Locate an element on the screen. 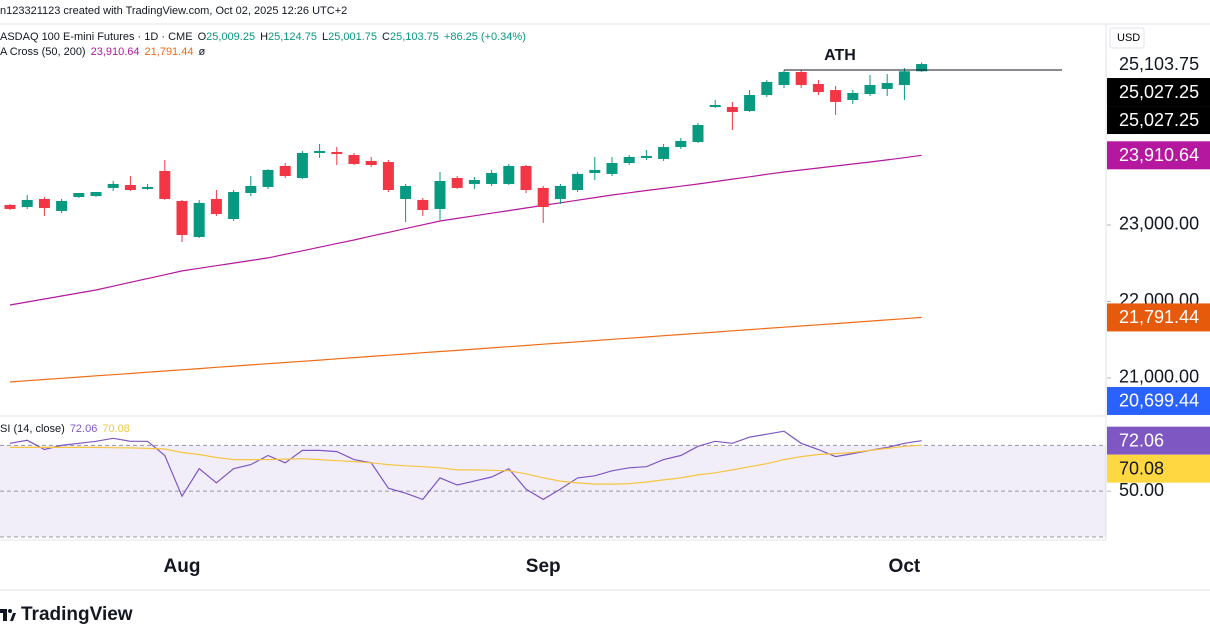  symbol: ASDAQ 100 E-mini Futures · 1D · CME is located at coordinates (96, 37).